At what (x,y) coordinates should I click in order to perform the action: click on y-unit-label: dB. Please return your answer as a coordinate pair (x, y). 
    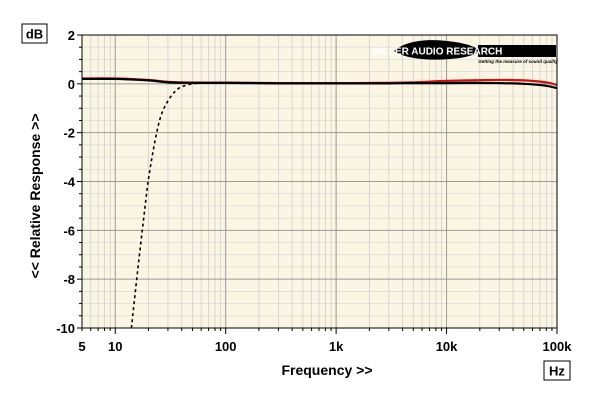
    Looking at the image, I should click on (34, 34).